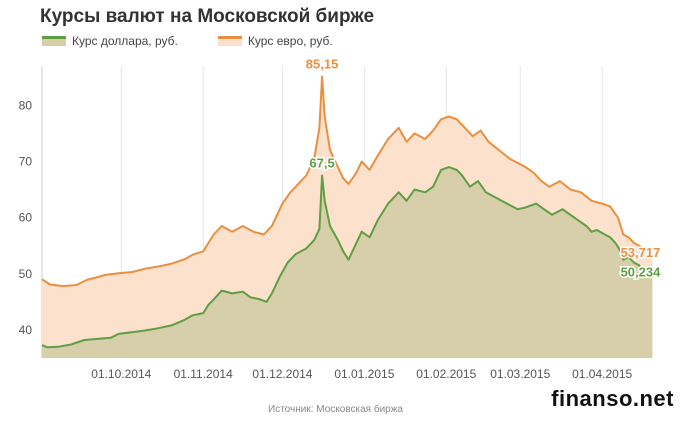 The image size is (688, 426). Describe the element at coordinates (121, 374) in the screenshot. I see `x-tick-label: 01.10.2014` at that location.